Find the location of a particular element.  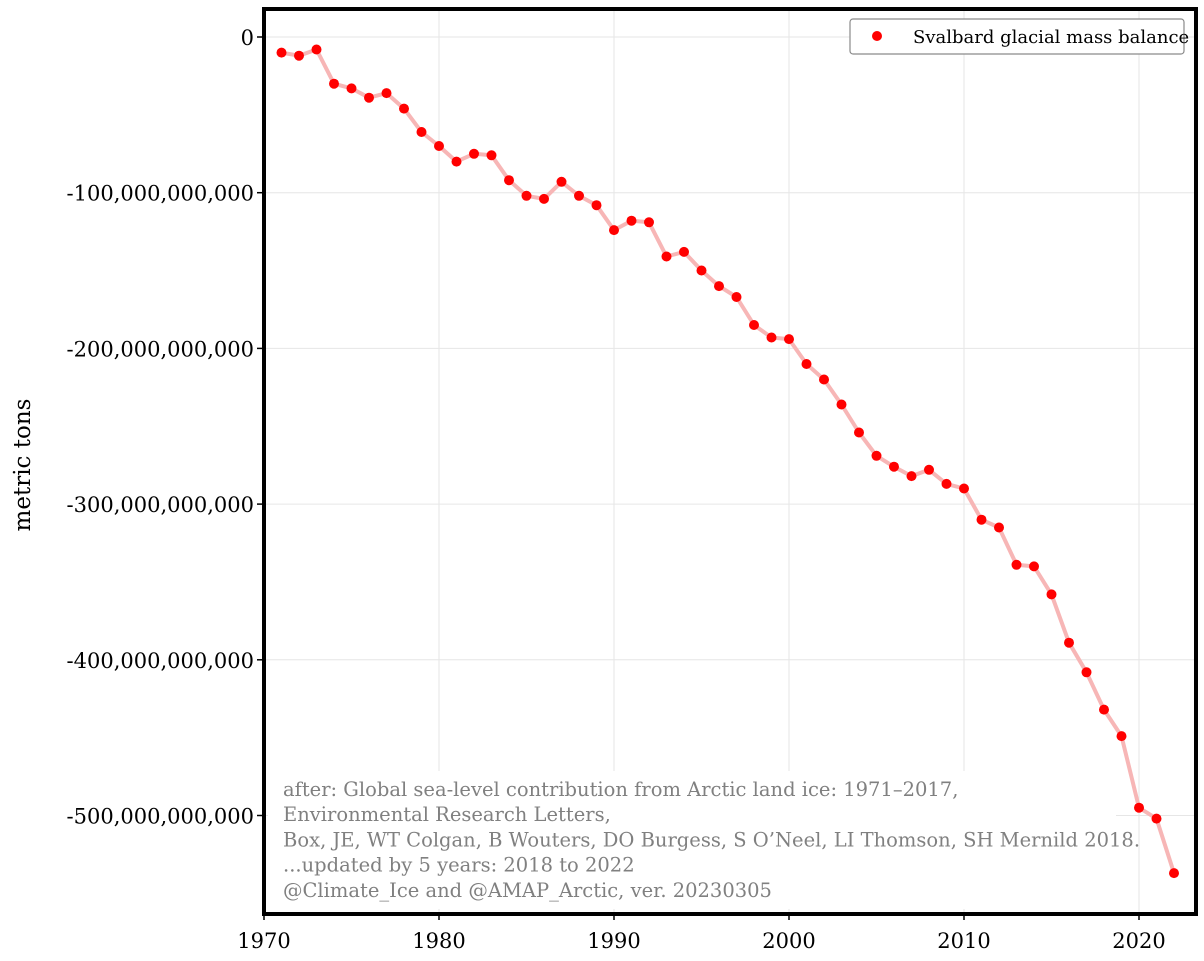

x-tick-label: 1990 is located at coordinates (613, 941).